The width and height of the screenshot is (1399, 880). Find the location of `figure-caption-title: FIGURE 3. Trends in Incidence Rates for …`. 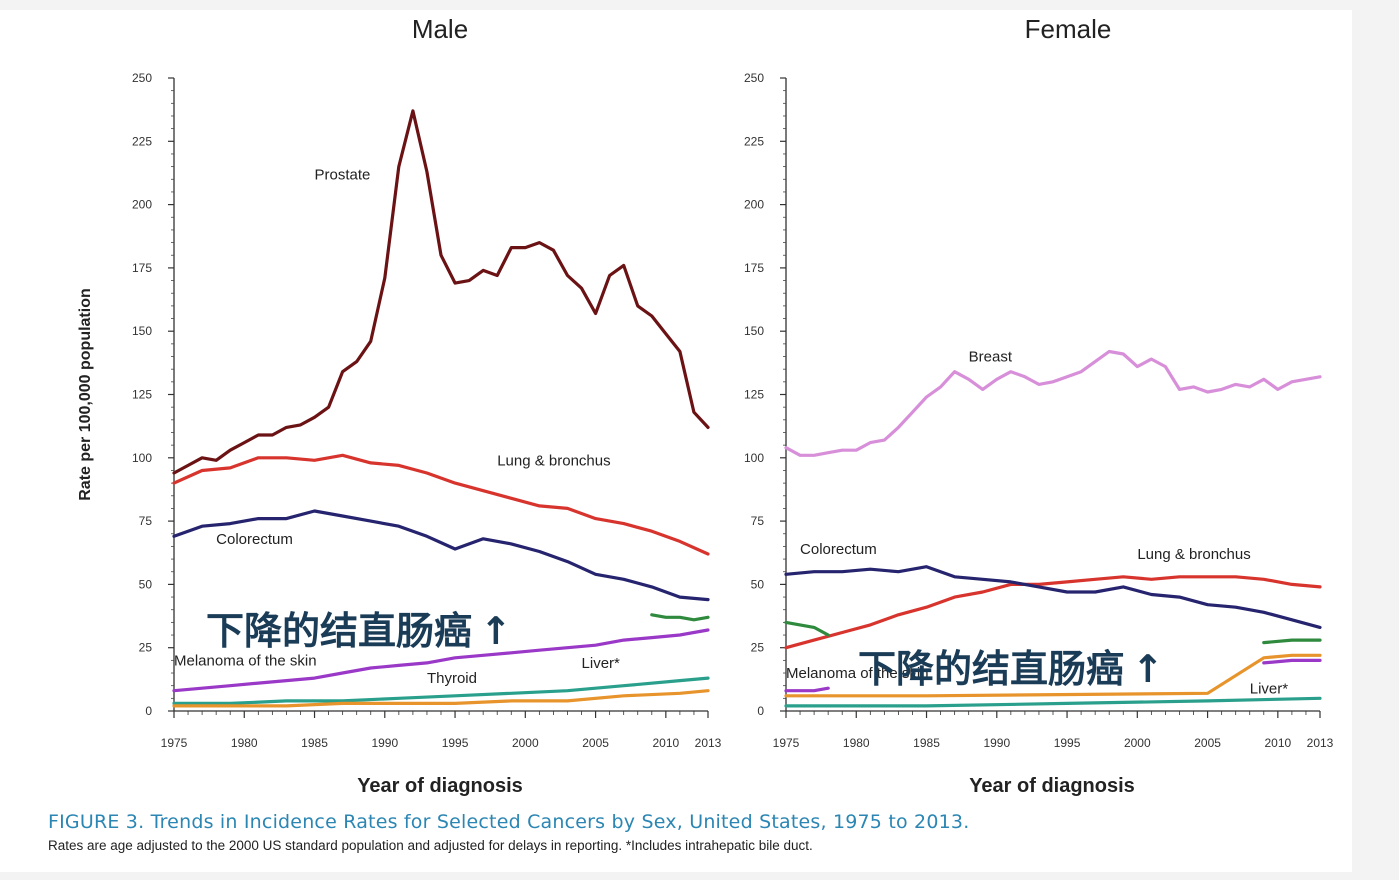

figure-caption-title: FIGURE 3. Trends in Incidence Rates for … is located at coordinates (509, 822).